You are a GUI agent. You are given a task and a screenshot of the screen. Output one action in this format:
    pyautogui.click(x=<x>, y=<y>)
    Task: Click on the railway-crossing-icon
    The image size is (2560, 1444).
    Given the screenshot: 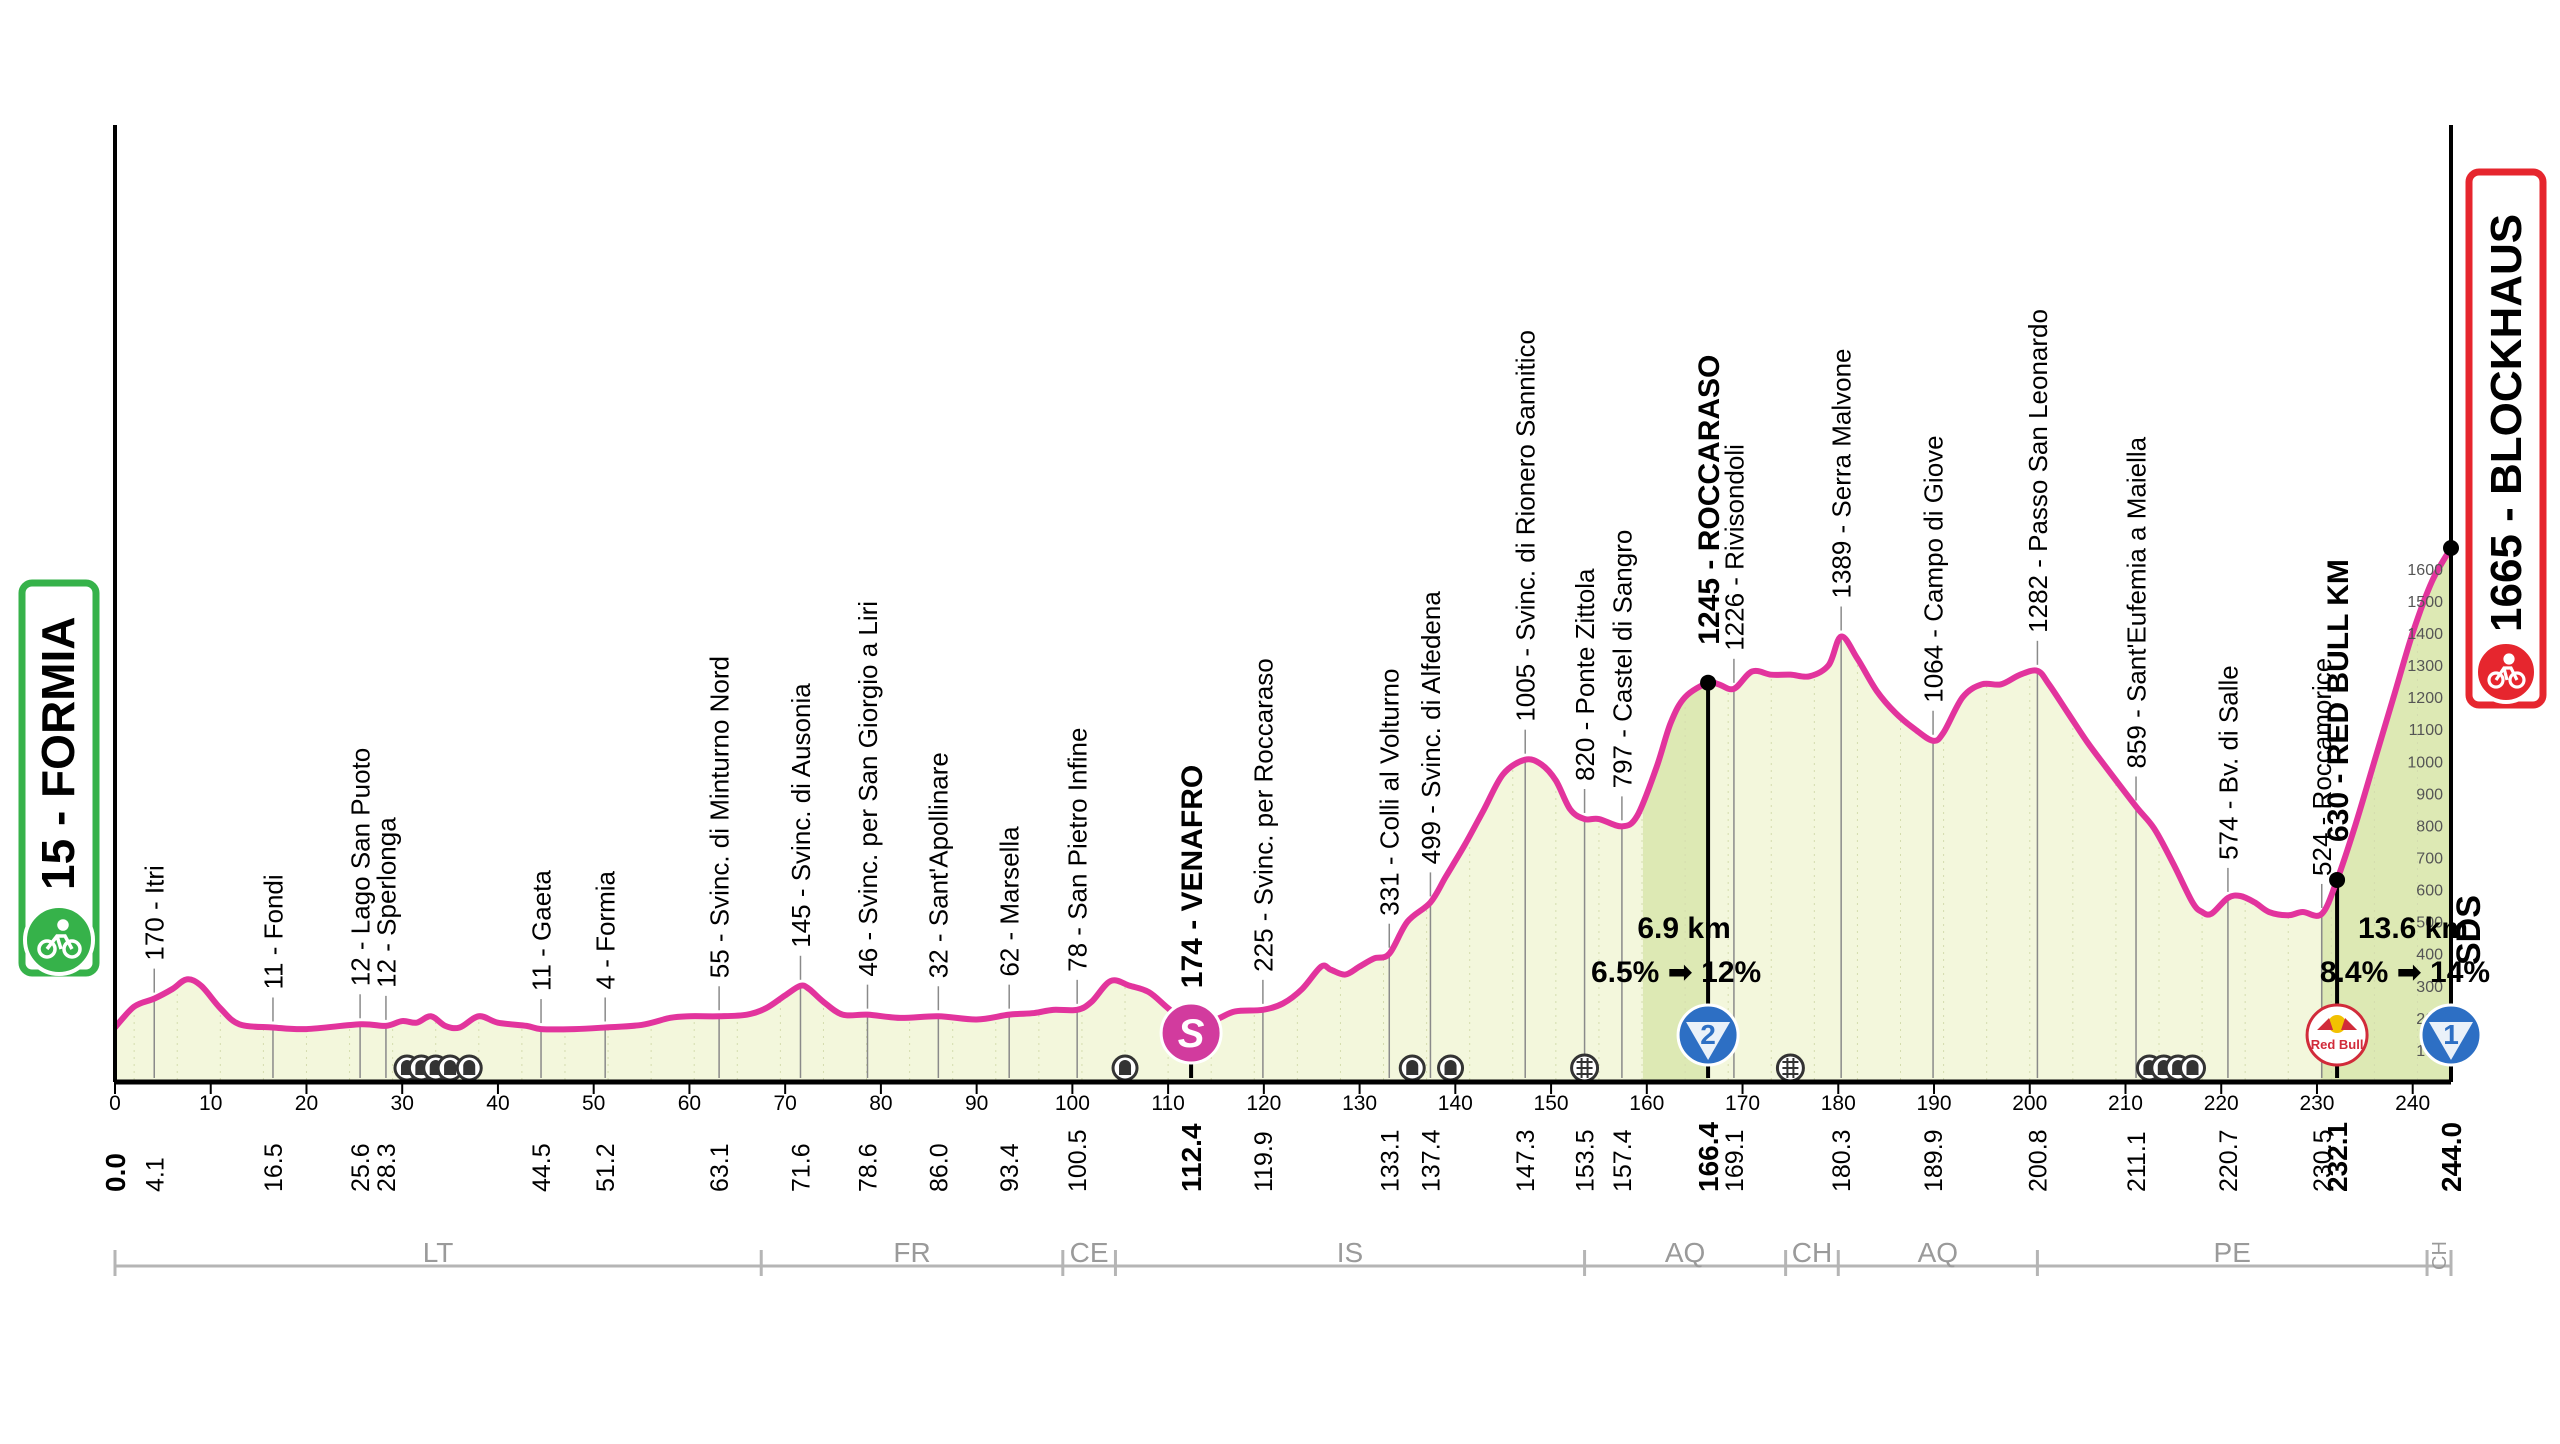 What is the action you would take?
    pyautogui.click(x=1585, y=1068)
    